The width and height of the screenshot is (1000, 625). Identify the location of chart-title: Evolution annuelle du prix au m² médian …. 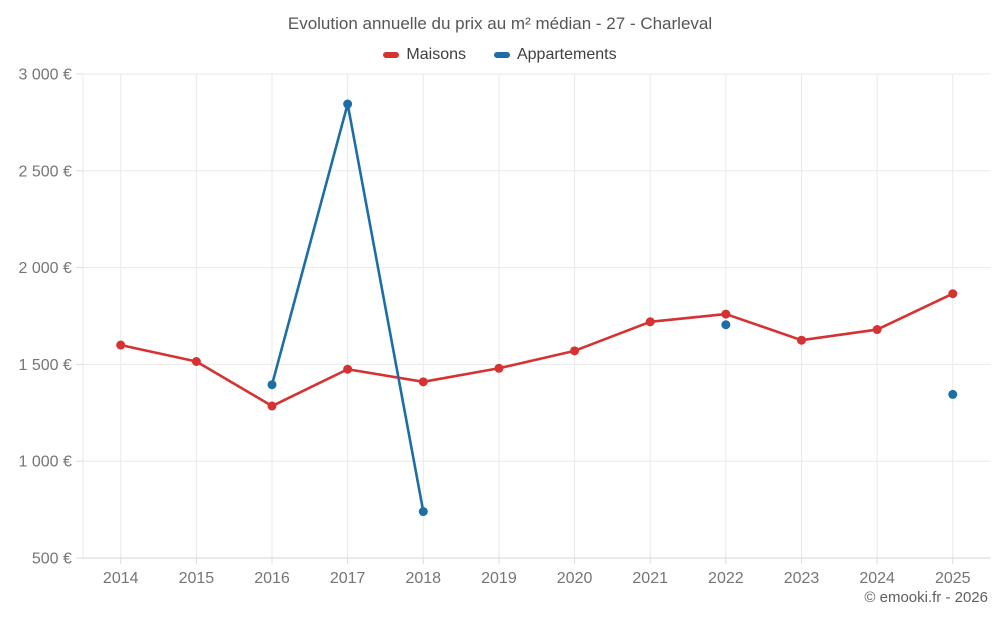
(500, 23).